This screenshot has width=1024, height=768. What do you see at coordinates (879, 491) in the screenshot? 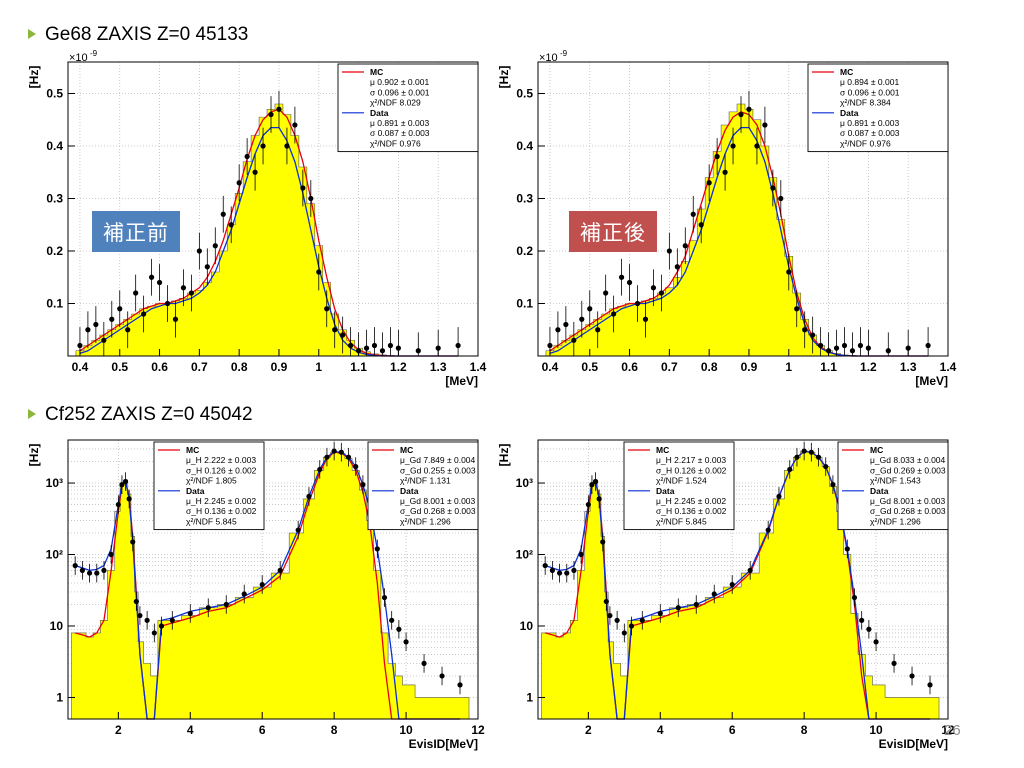
I see `legend-right-entry: Data` at bounding box center [879, 491].